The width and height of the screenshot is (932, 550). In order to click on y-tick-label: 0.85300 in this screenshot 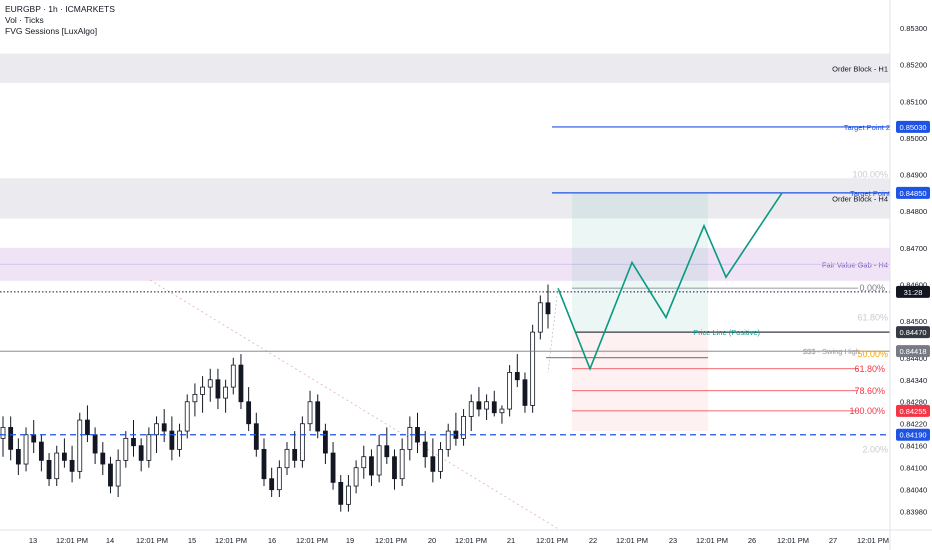, I will do `click(913, 28)`.